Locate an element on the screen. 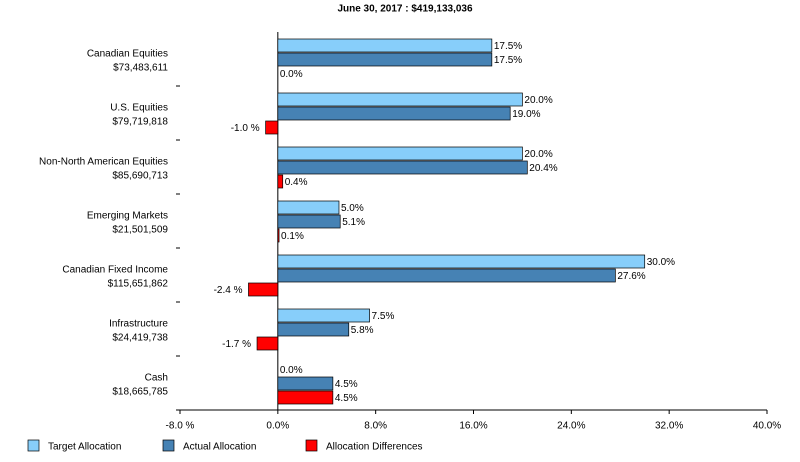  category-label: Canadian Fixed Income is located at coordinates (115, 270).